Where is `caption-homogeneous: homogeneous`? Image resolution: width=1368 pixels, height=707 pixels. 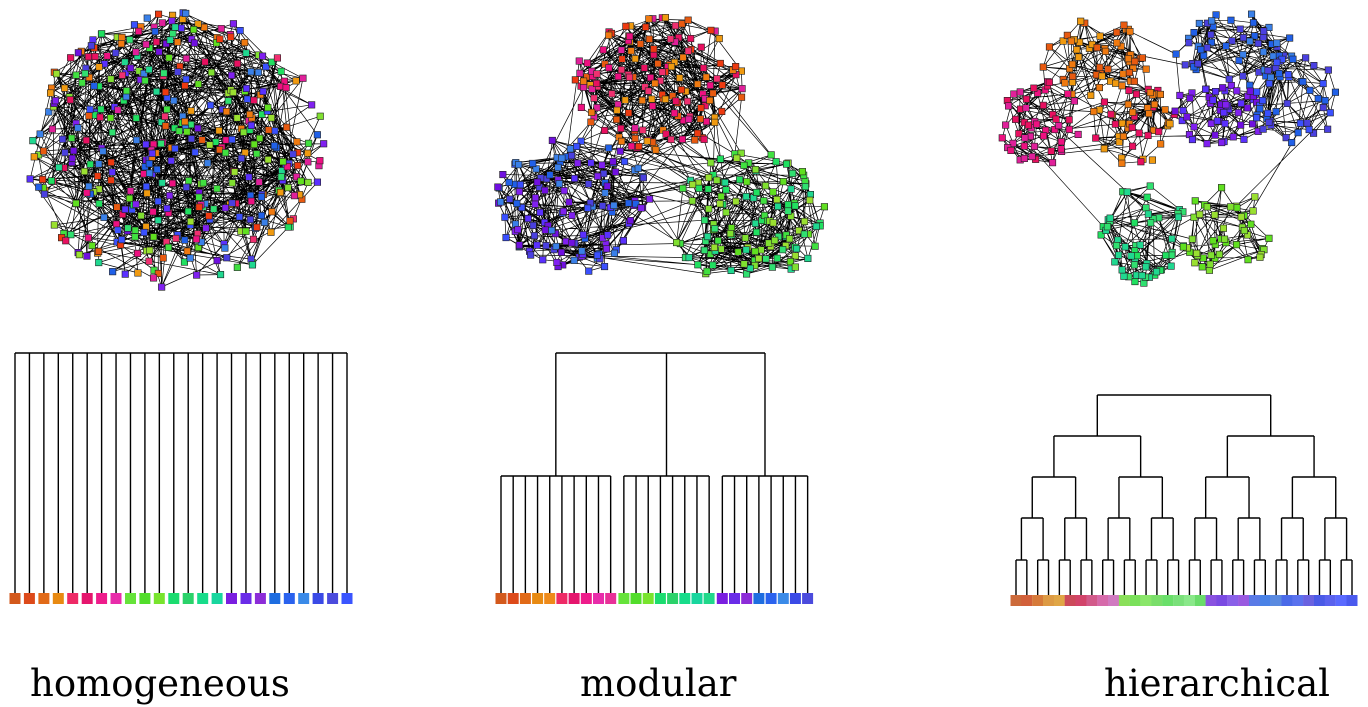
caption-homogeneous: homogeneous is located at coordinates (160, 683).